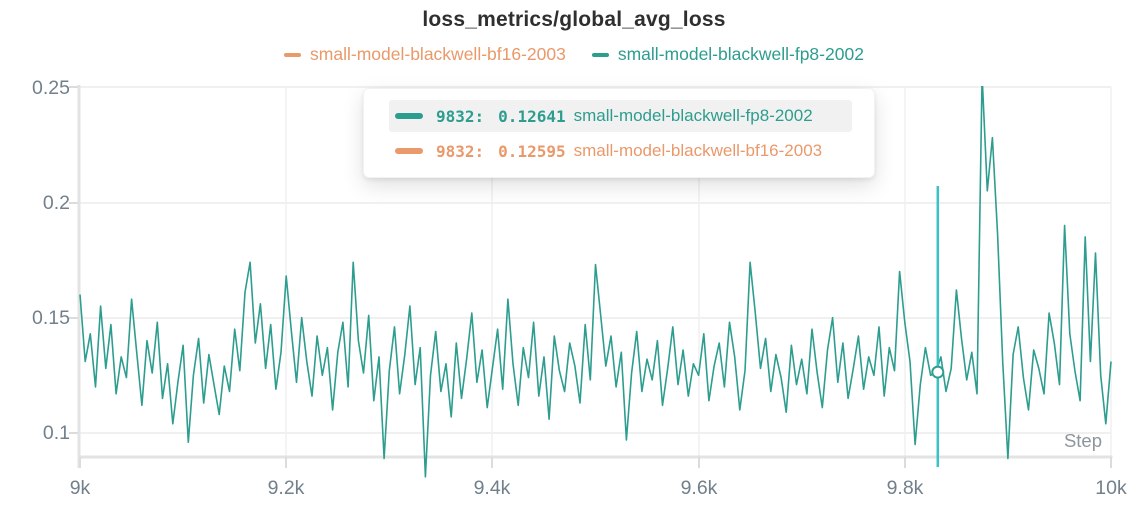 The image size is (1148, 522). What do you see at coordinates (492, 488) in the screenshot?
I see `x-tick-label: 9.4k` at bounding box center [492, 488].